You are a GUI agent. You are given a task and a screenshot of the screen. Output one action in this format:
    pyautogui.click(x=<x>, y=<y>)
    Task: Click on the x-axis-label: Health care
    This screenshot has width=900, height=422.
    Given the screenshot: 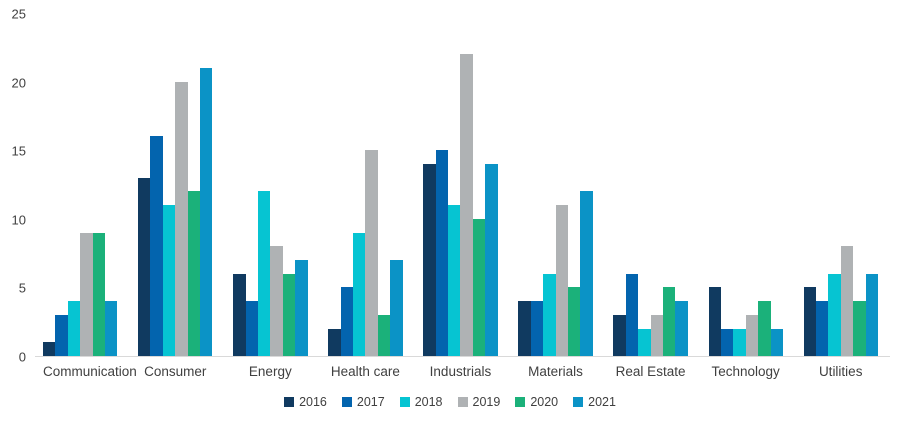 What is the action you would take?
    pyautogui.click(x=365, y=371)
    